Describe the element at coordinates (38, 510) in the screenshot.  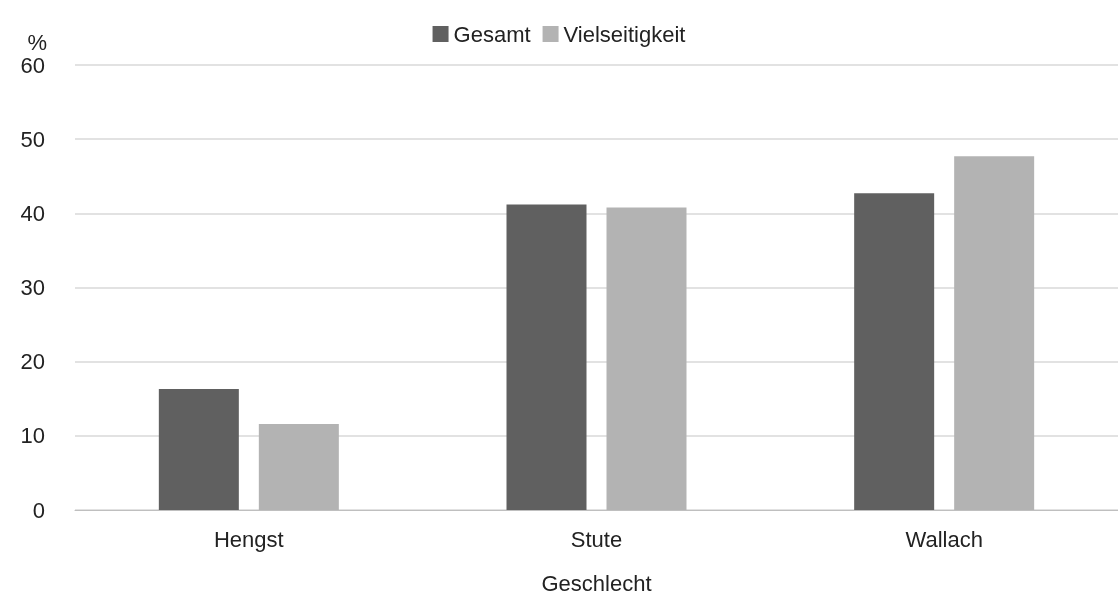
I see `y-tick-label: 0` at that location.